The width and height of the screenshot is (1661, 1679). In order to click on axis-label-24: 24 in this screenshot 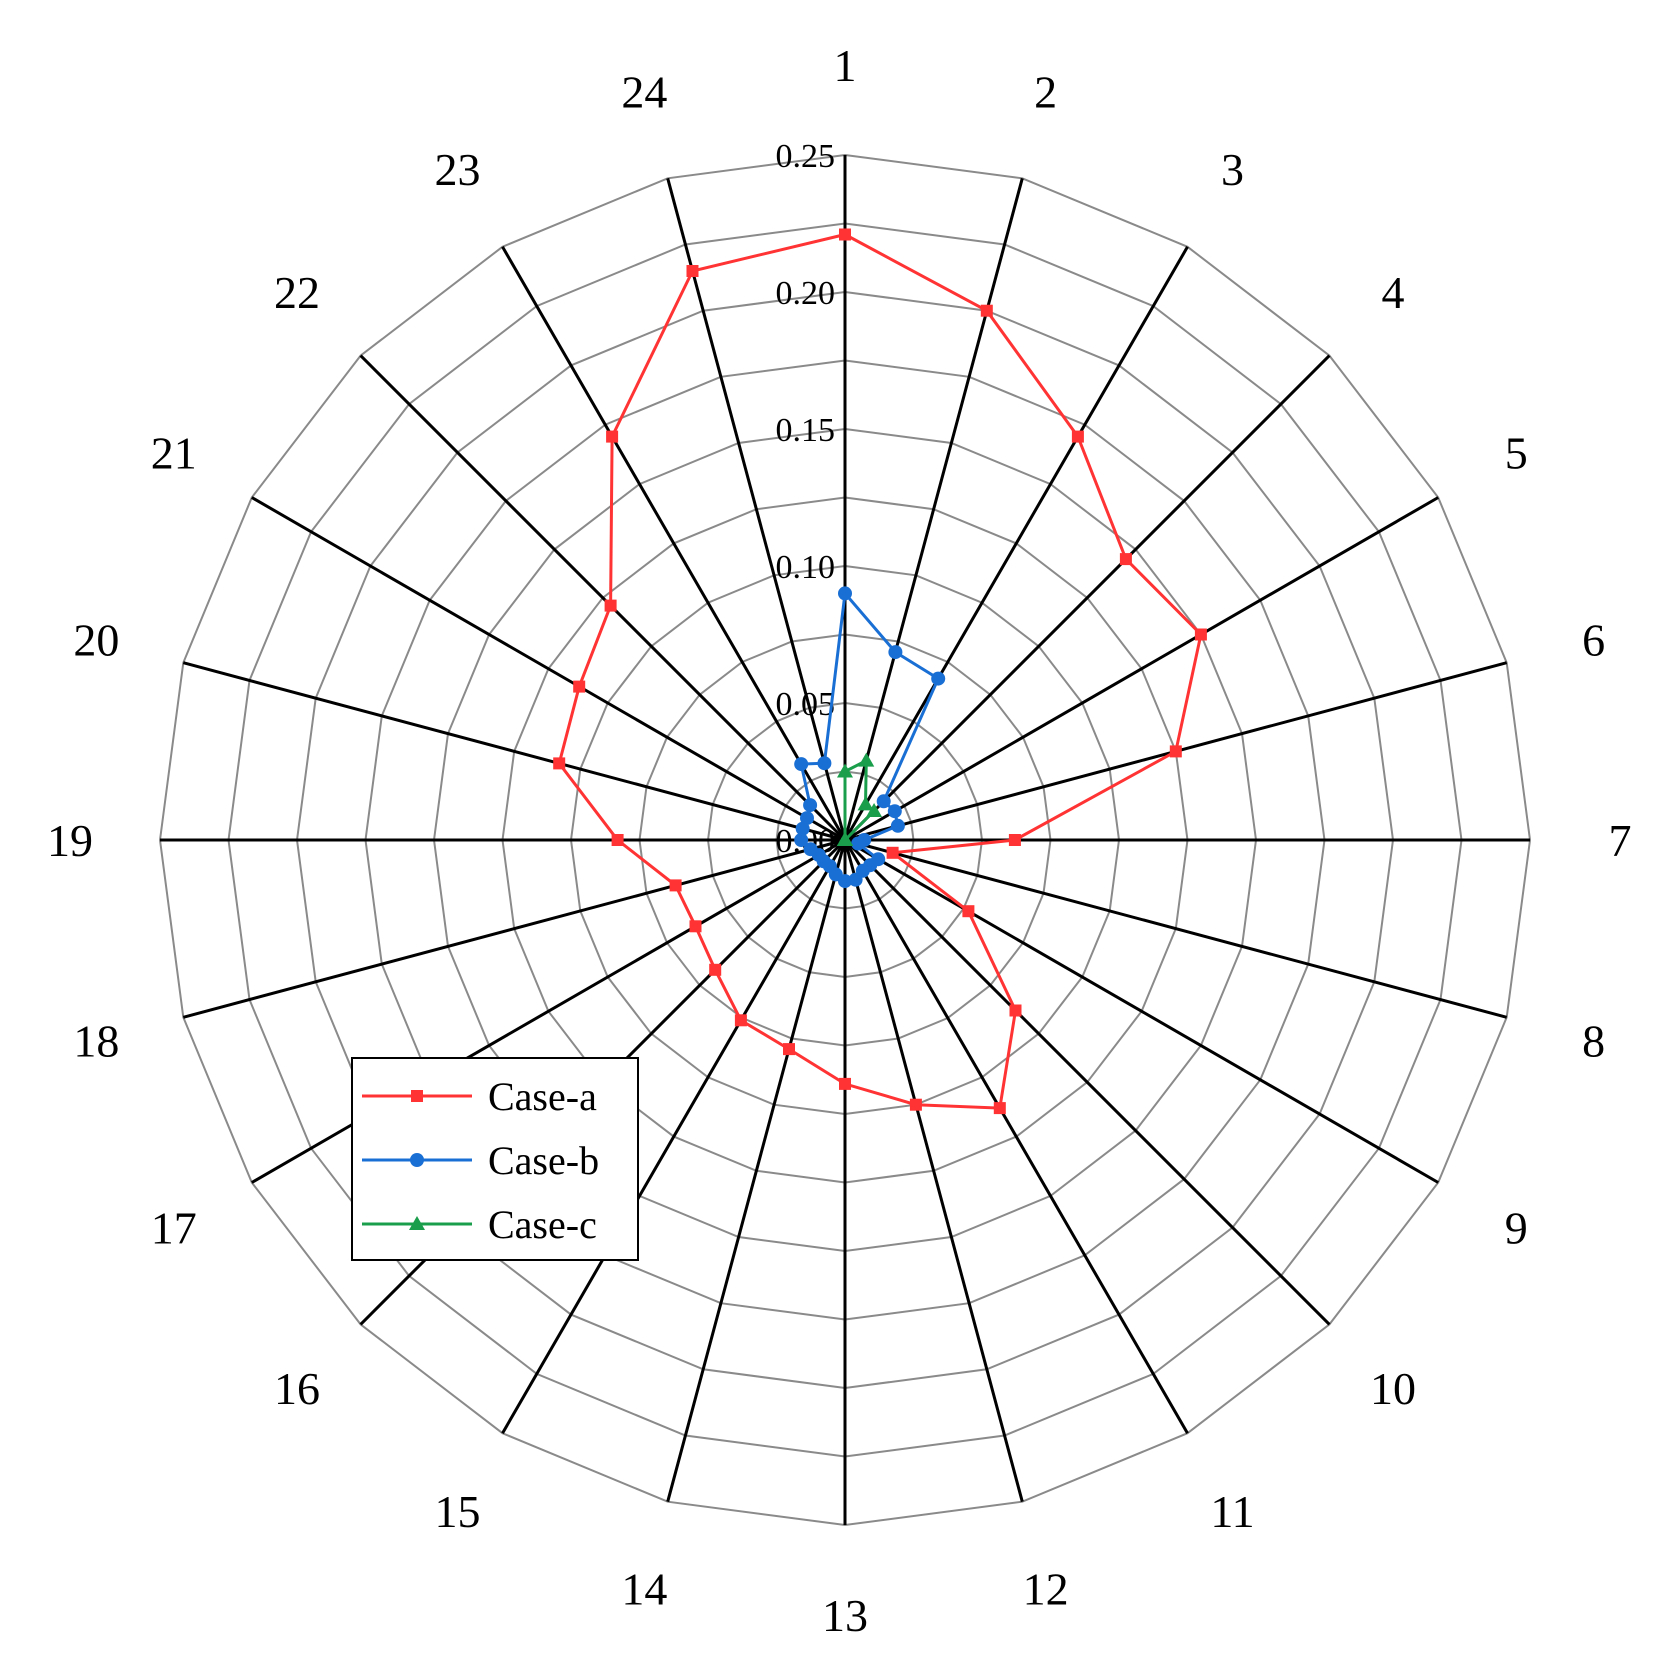, I will do `click(644, 91)`.